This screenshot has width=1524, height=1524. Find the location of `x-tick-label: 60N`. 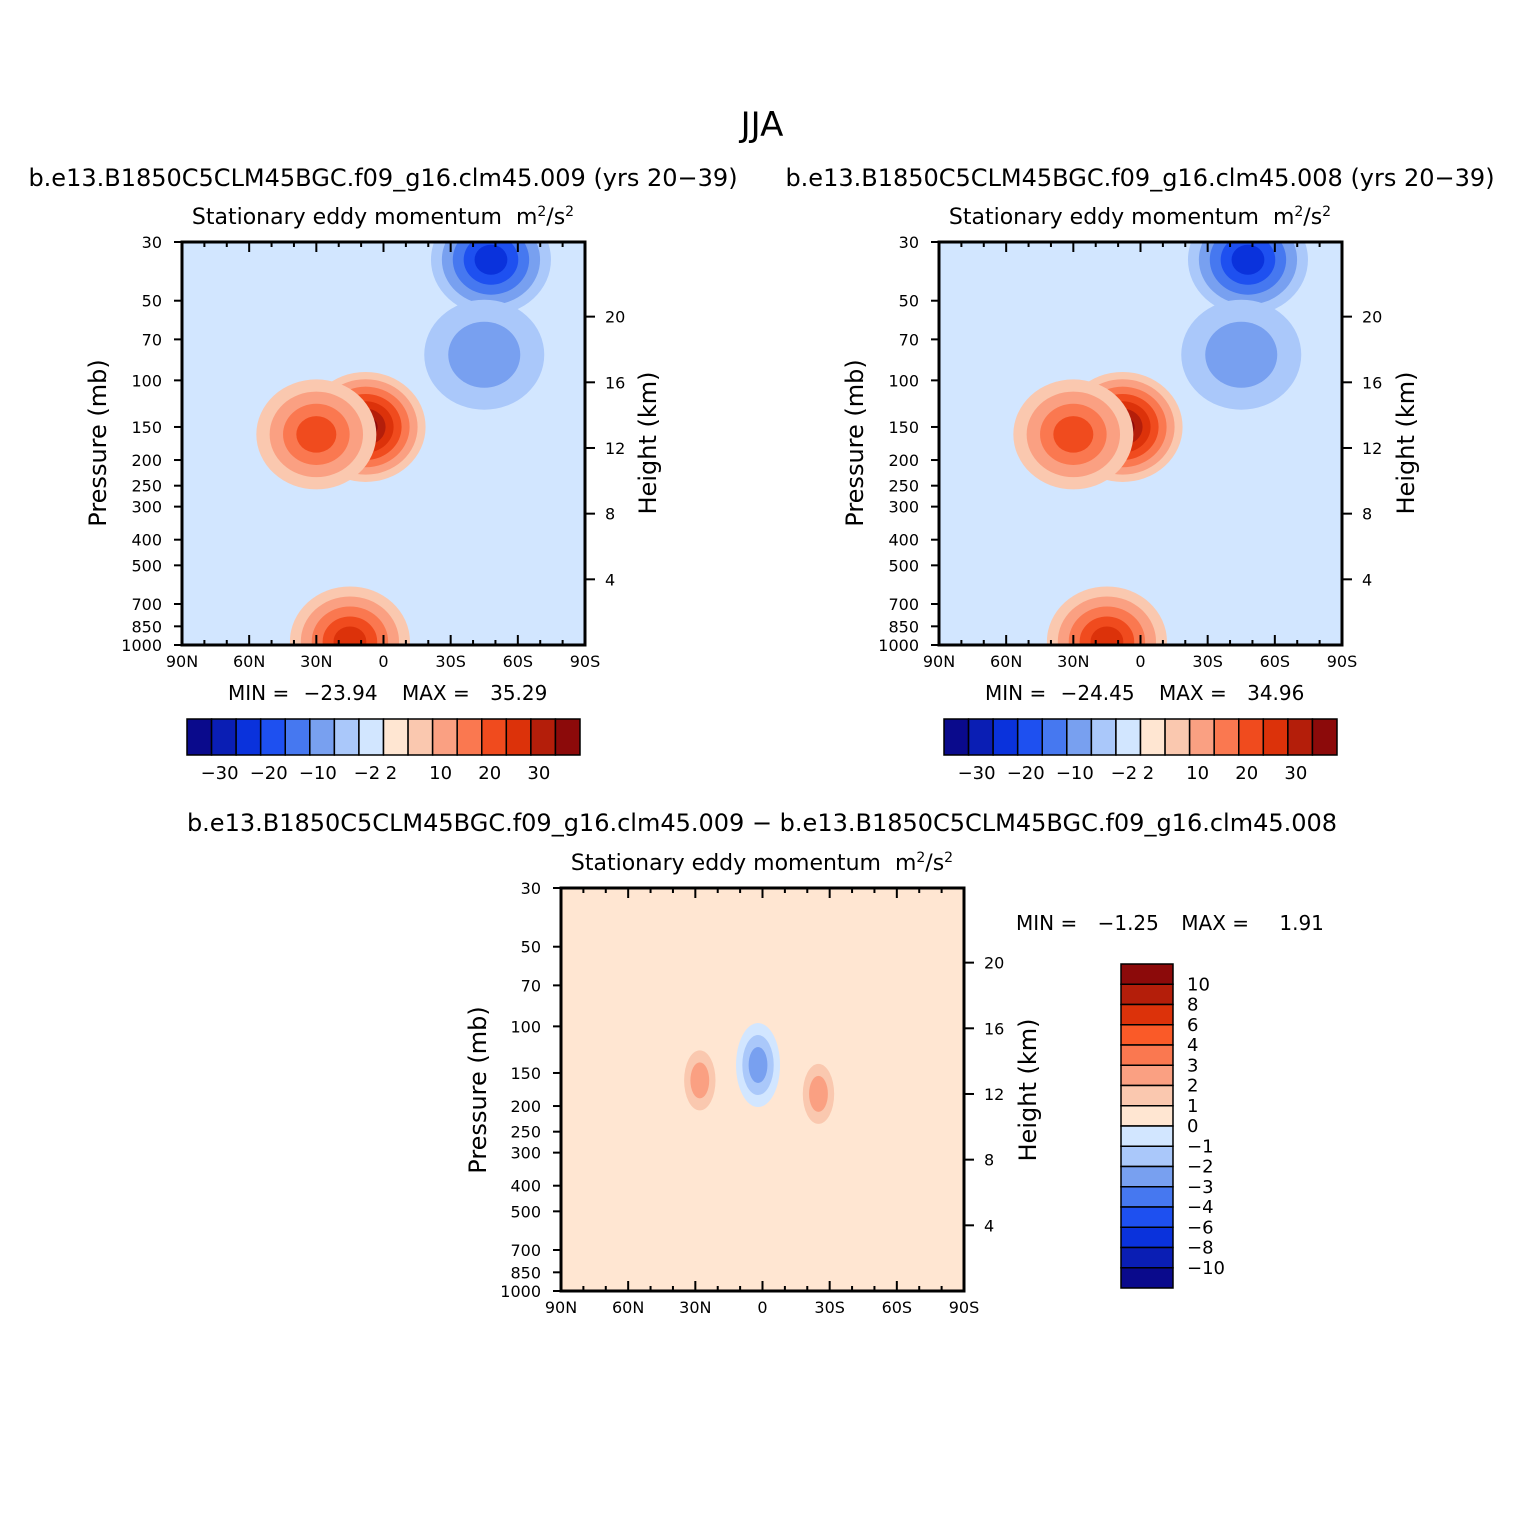

x-tick-label: 60N is located at coordinates (249, 661).